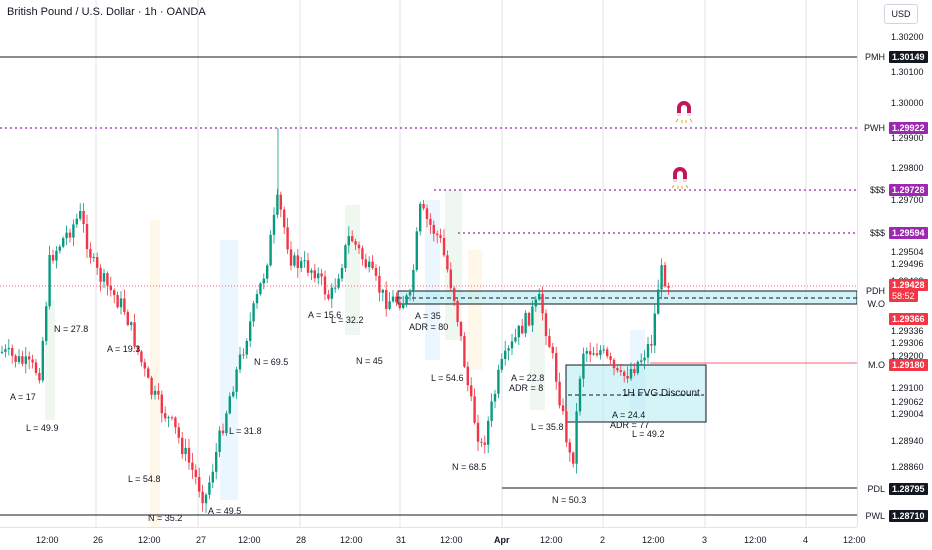 The width and height of the screenshot is (932, 550). Describe the element at coordinates (106, 12) in the screenshot. I see `symbol-title: British Pound / U.S. Dollar · 1h · OANDA` at that location.